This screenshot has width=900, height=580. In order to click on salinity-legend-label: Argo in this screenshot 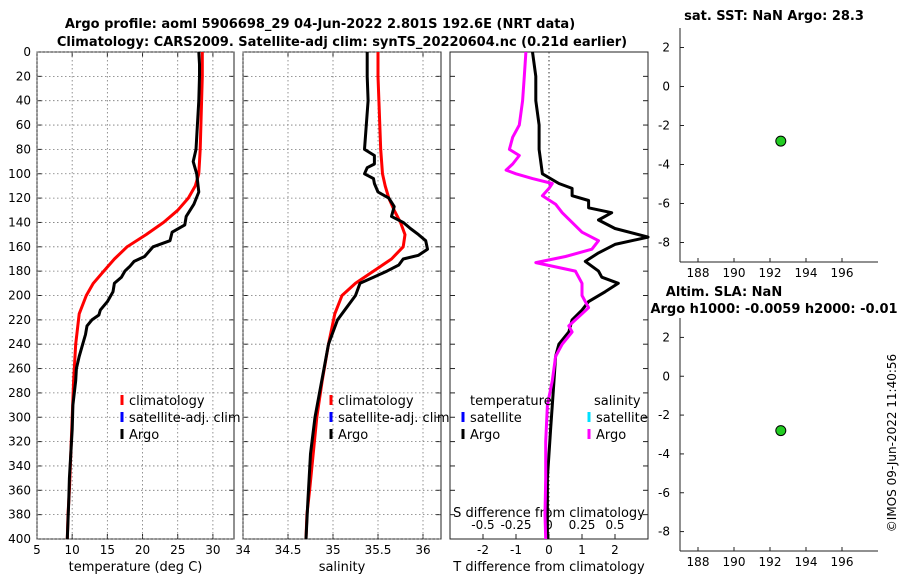, I will do `click(353, 435)`.